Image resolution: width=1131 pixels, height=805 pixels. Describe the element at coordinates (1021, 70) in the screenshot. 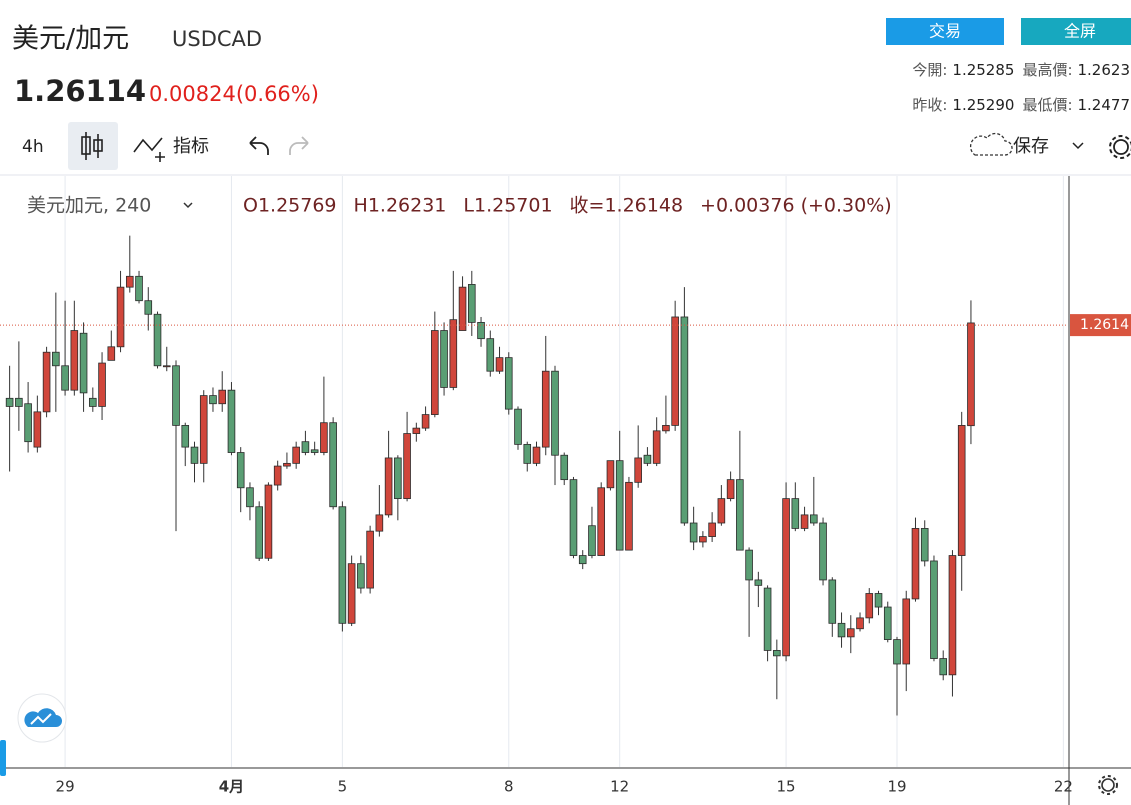

I see `stats-row: 今開: 1.25285 最高價: 1.2623` at that location.